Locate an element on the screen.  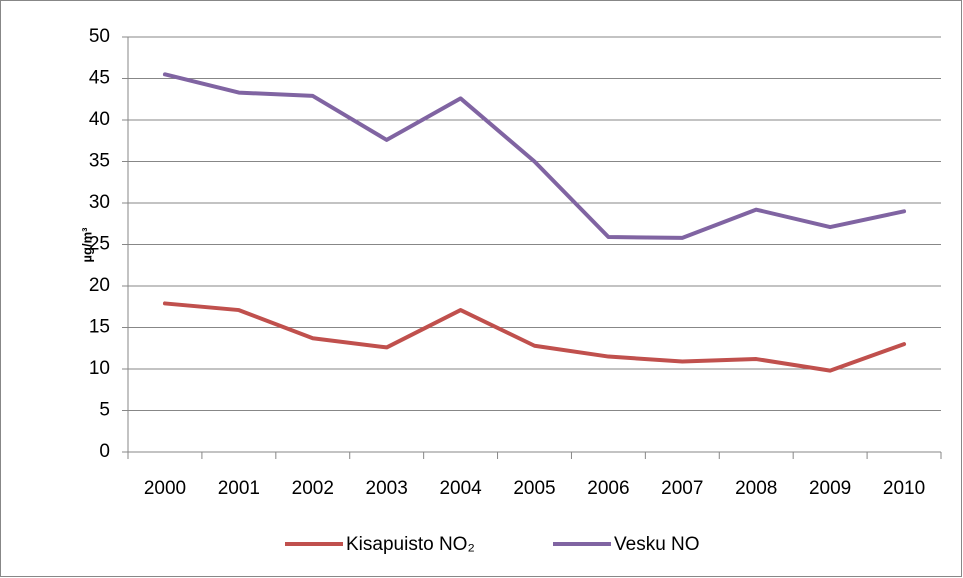
x-tick-label: 2003 is located at coordinates (387, 488).